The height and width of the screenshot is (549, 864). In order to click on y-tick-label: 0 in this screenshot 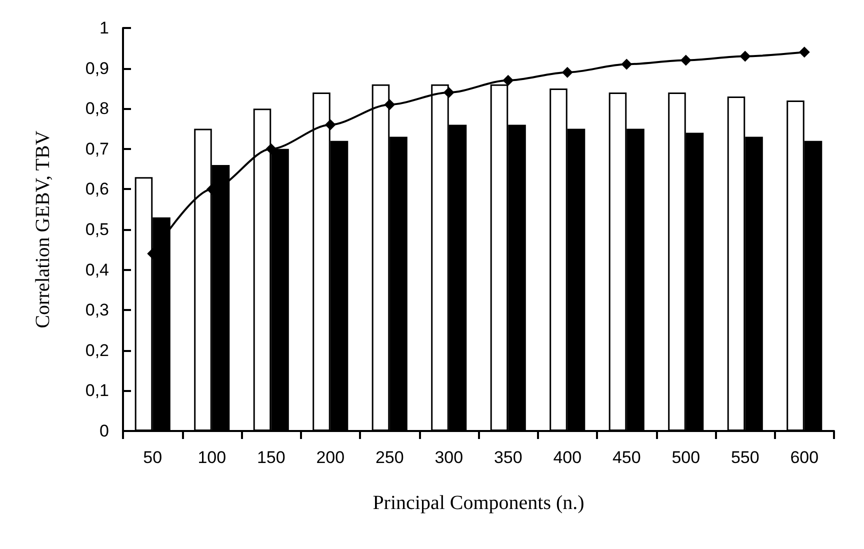, I will do `click(104, 431)`.